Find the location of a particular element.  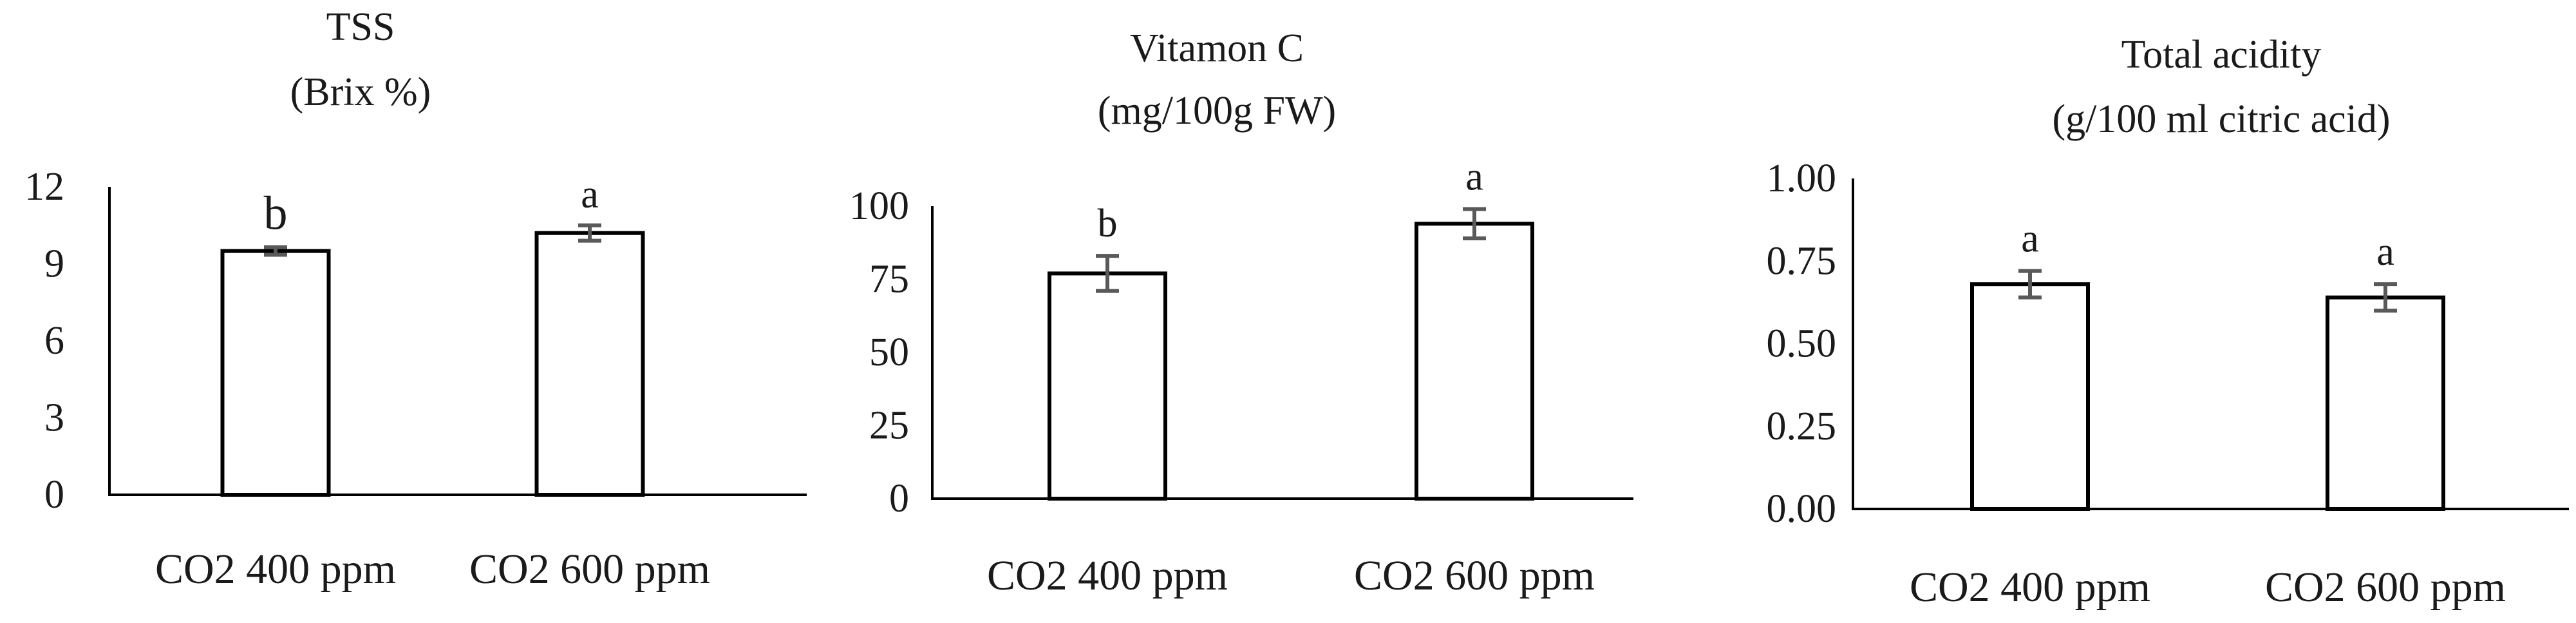

tss-y-ticks: 0 3 6 9 12 is located at coordinates (44, 341).